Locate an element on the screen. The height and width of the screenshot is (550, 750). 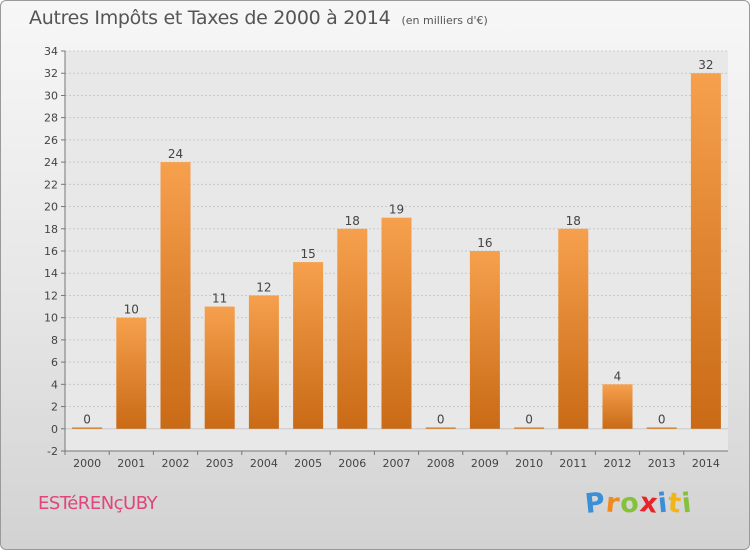
y-tick-label: 6 is located at coordinates (54, 362).